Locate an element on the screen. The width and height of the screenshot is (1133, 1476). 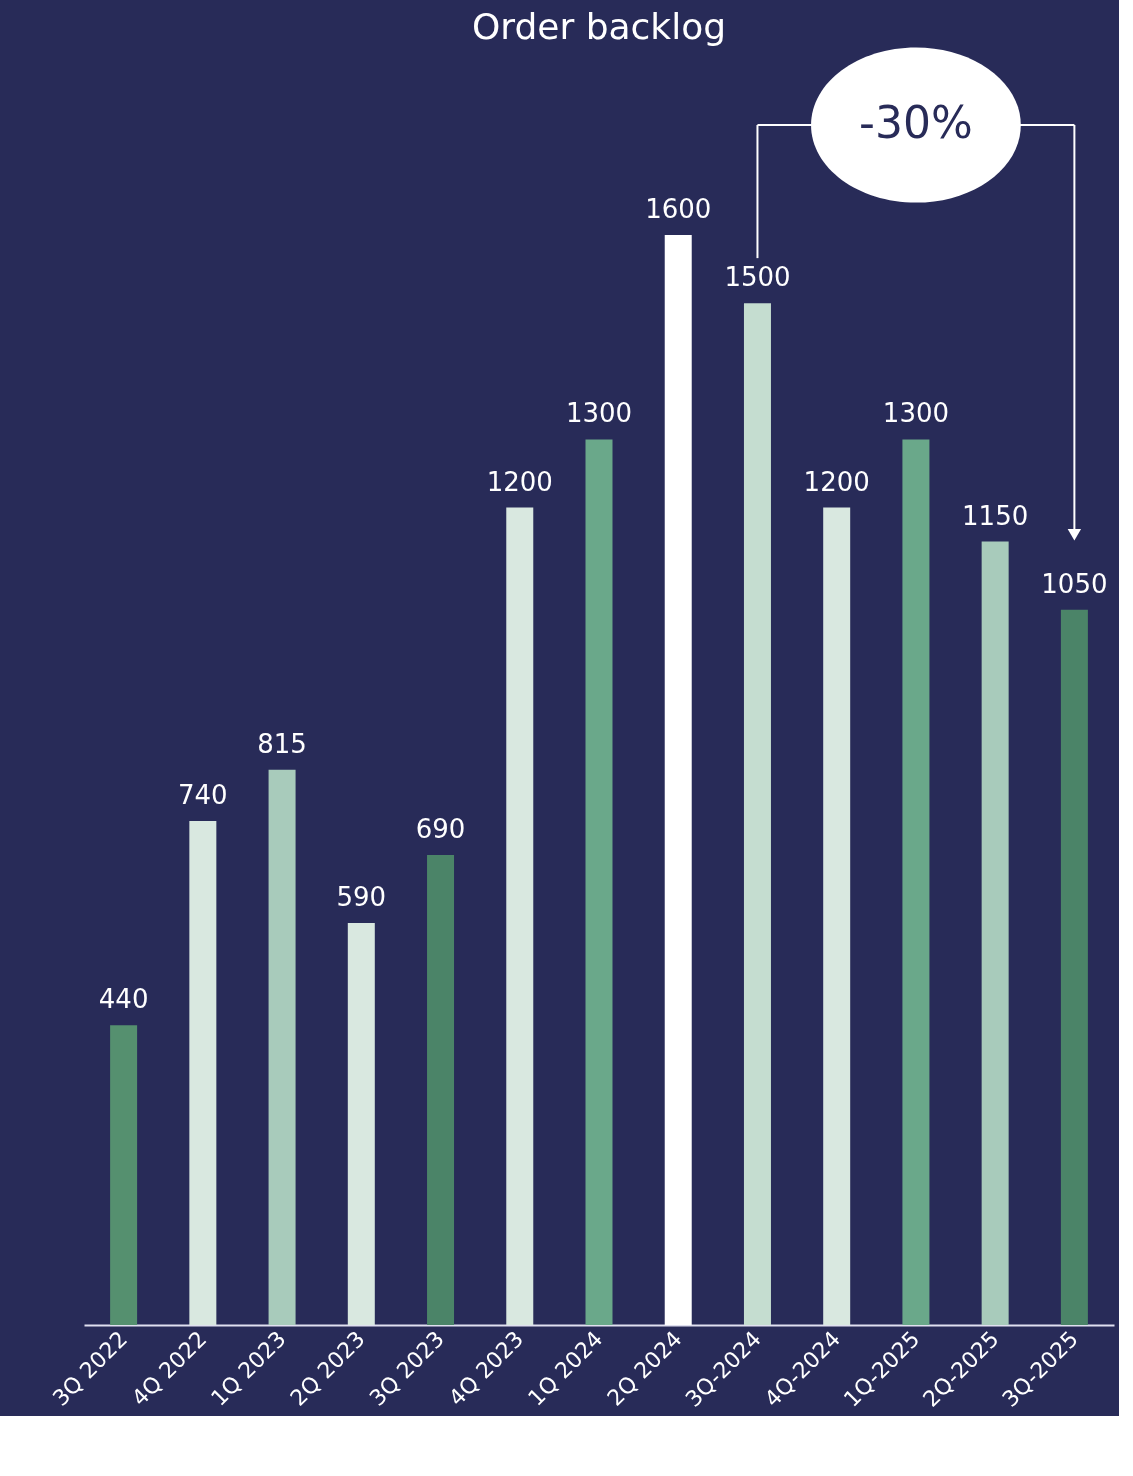
data-label: 1050 is located at coordinates (1074, 583).